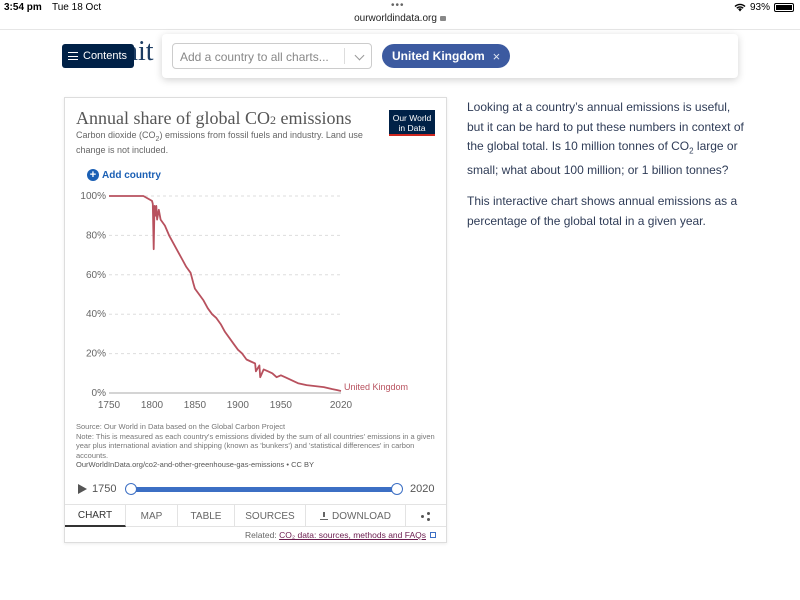  Describe the element at coordinates (96, 314) in the screenshot. I see `y-tick-label: 40%` at that location.